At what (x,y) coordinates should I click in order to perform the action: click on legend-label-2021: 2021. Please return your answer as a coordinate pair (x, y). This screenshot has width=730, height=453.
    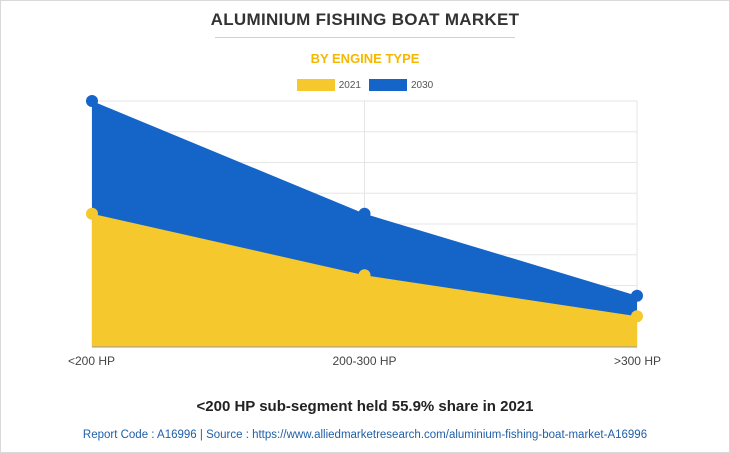
    Looking at the image, I should click on (349, 85).